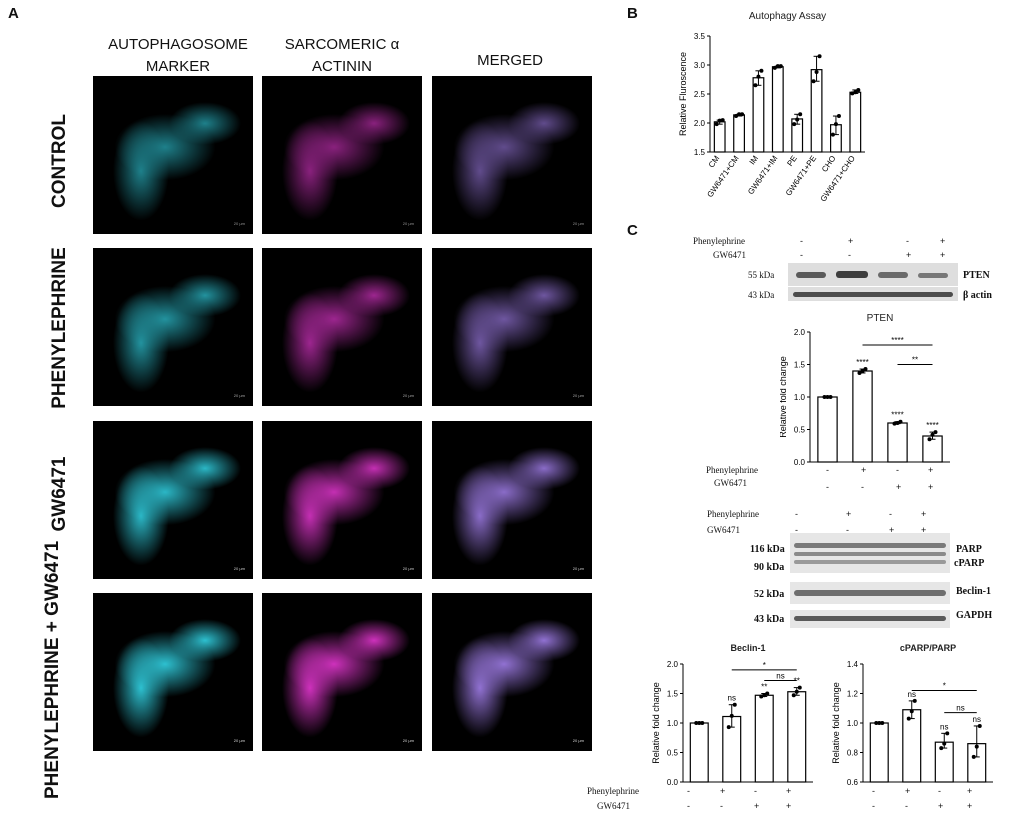  What do you see at coordinates (873, 274) in the screenshot?
I see `pten-blot-strip` at bounding box center [873, 274].